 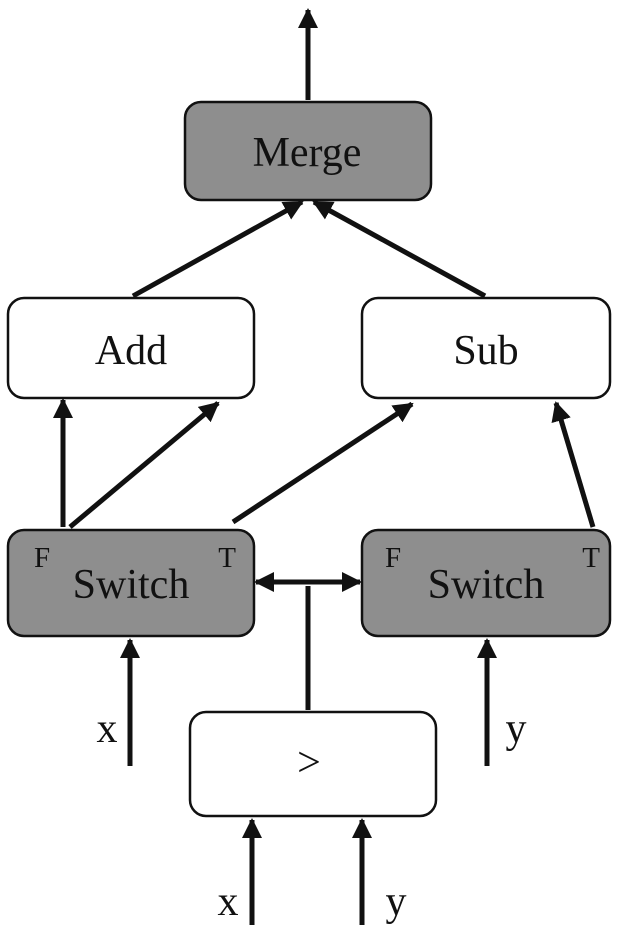 I want to click on node-switch-right-box, so click(x=486, y=583).